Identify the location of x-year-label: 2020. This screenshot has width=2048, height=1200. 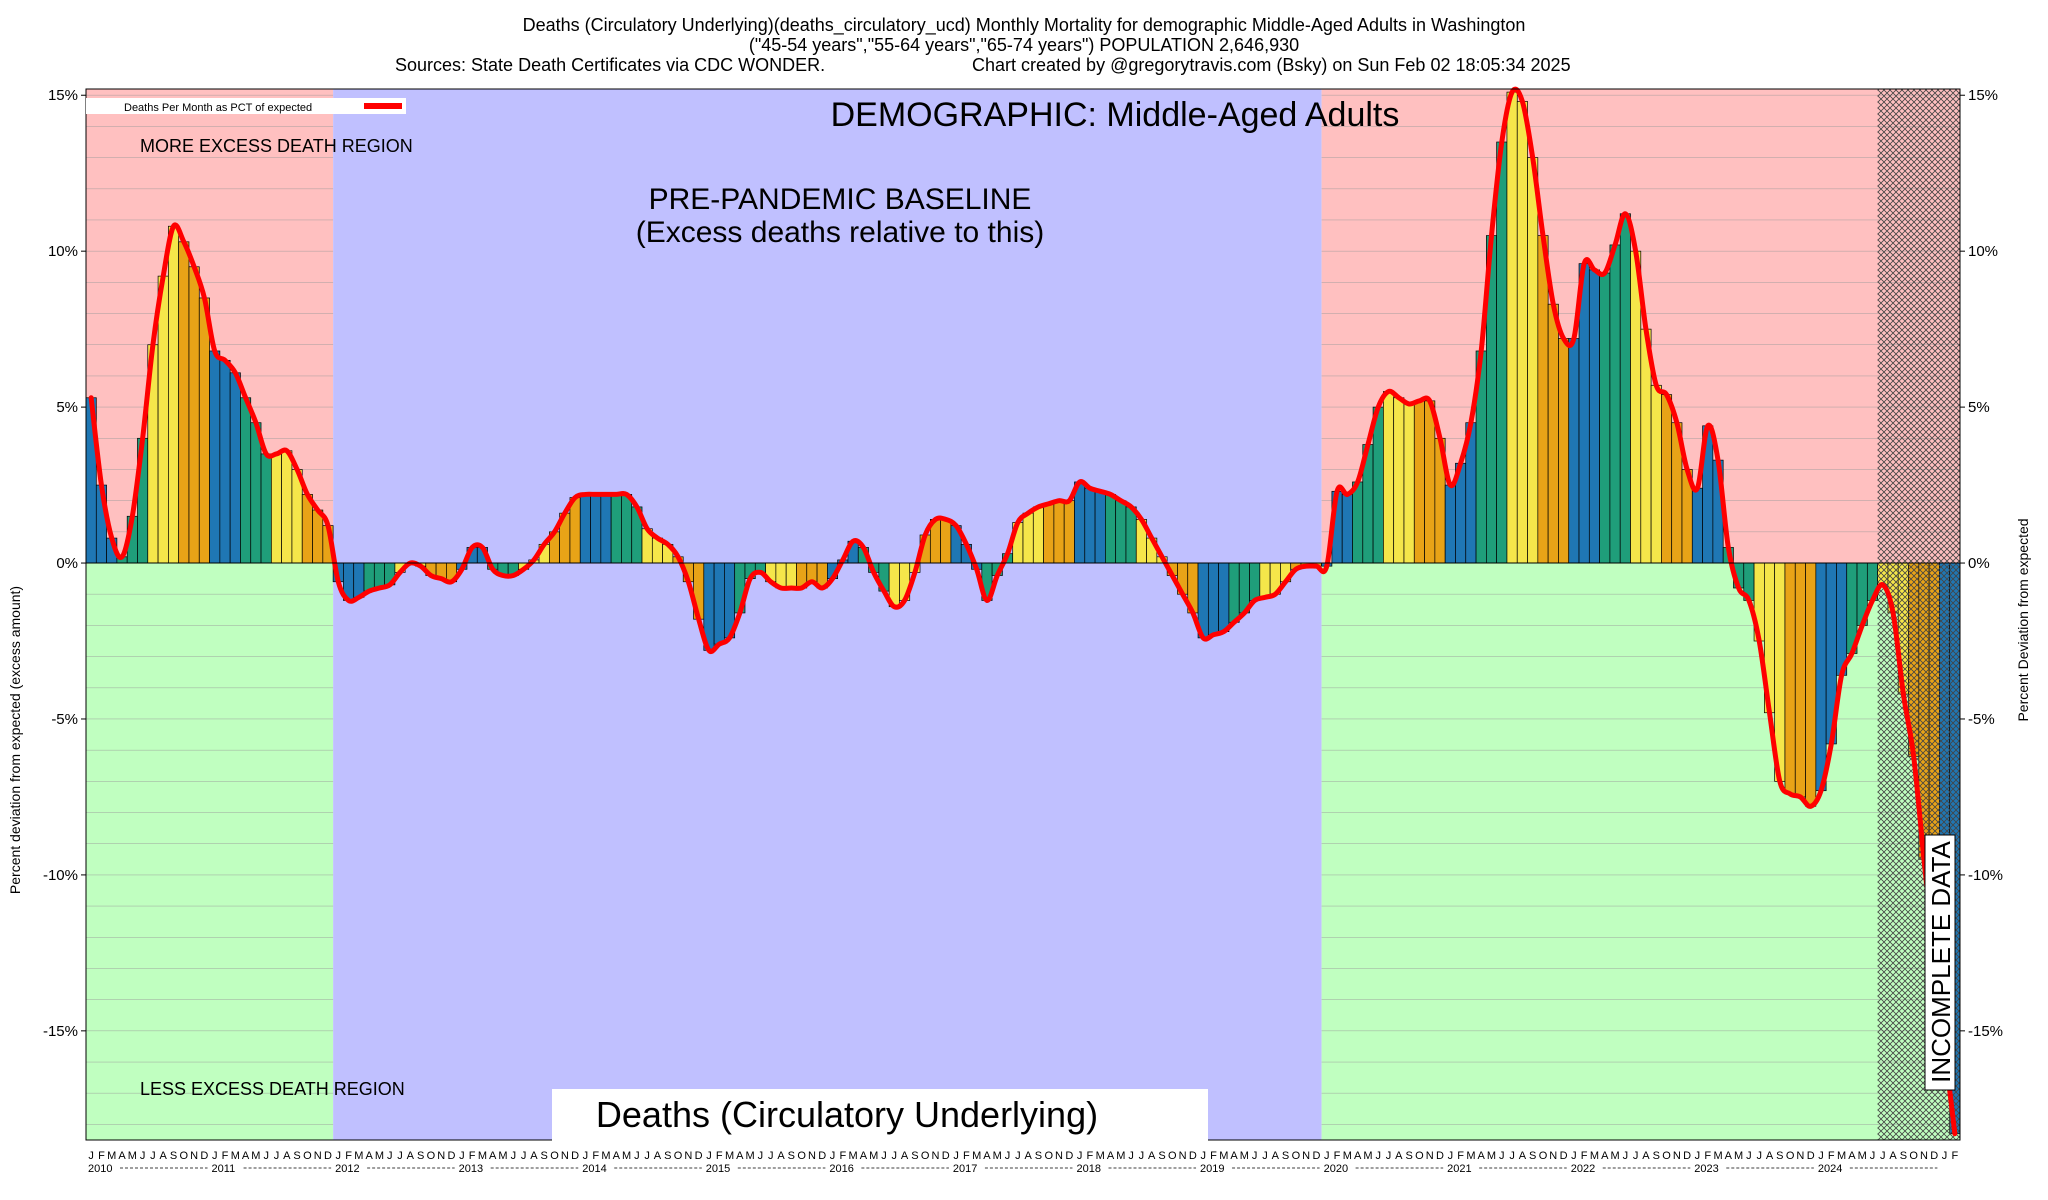
(1336, 1169).